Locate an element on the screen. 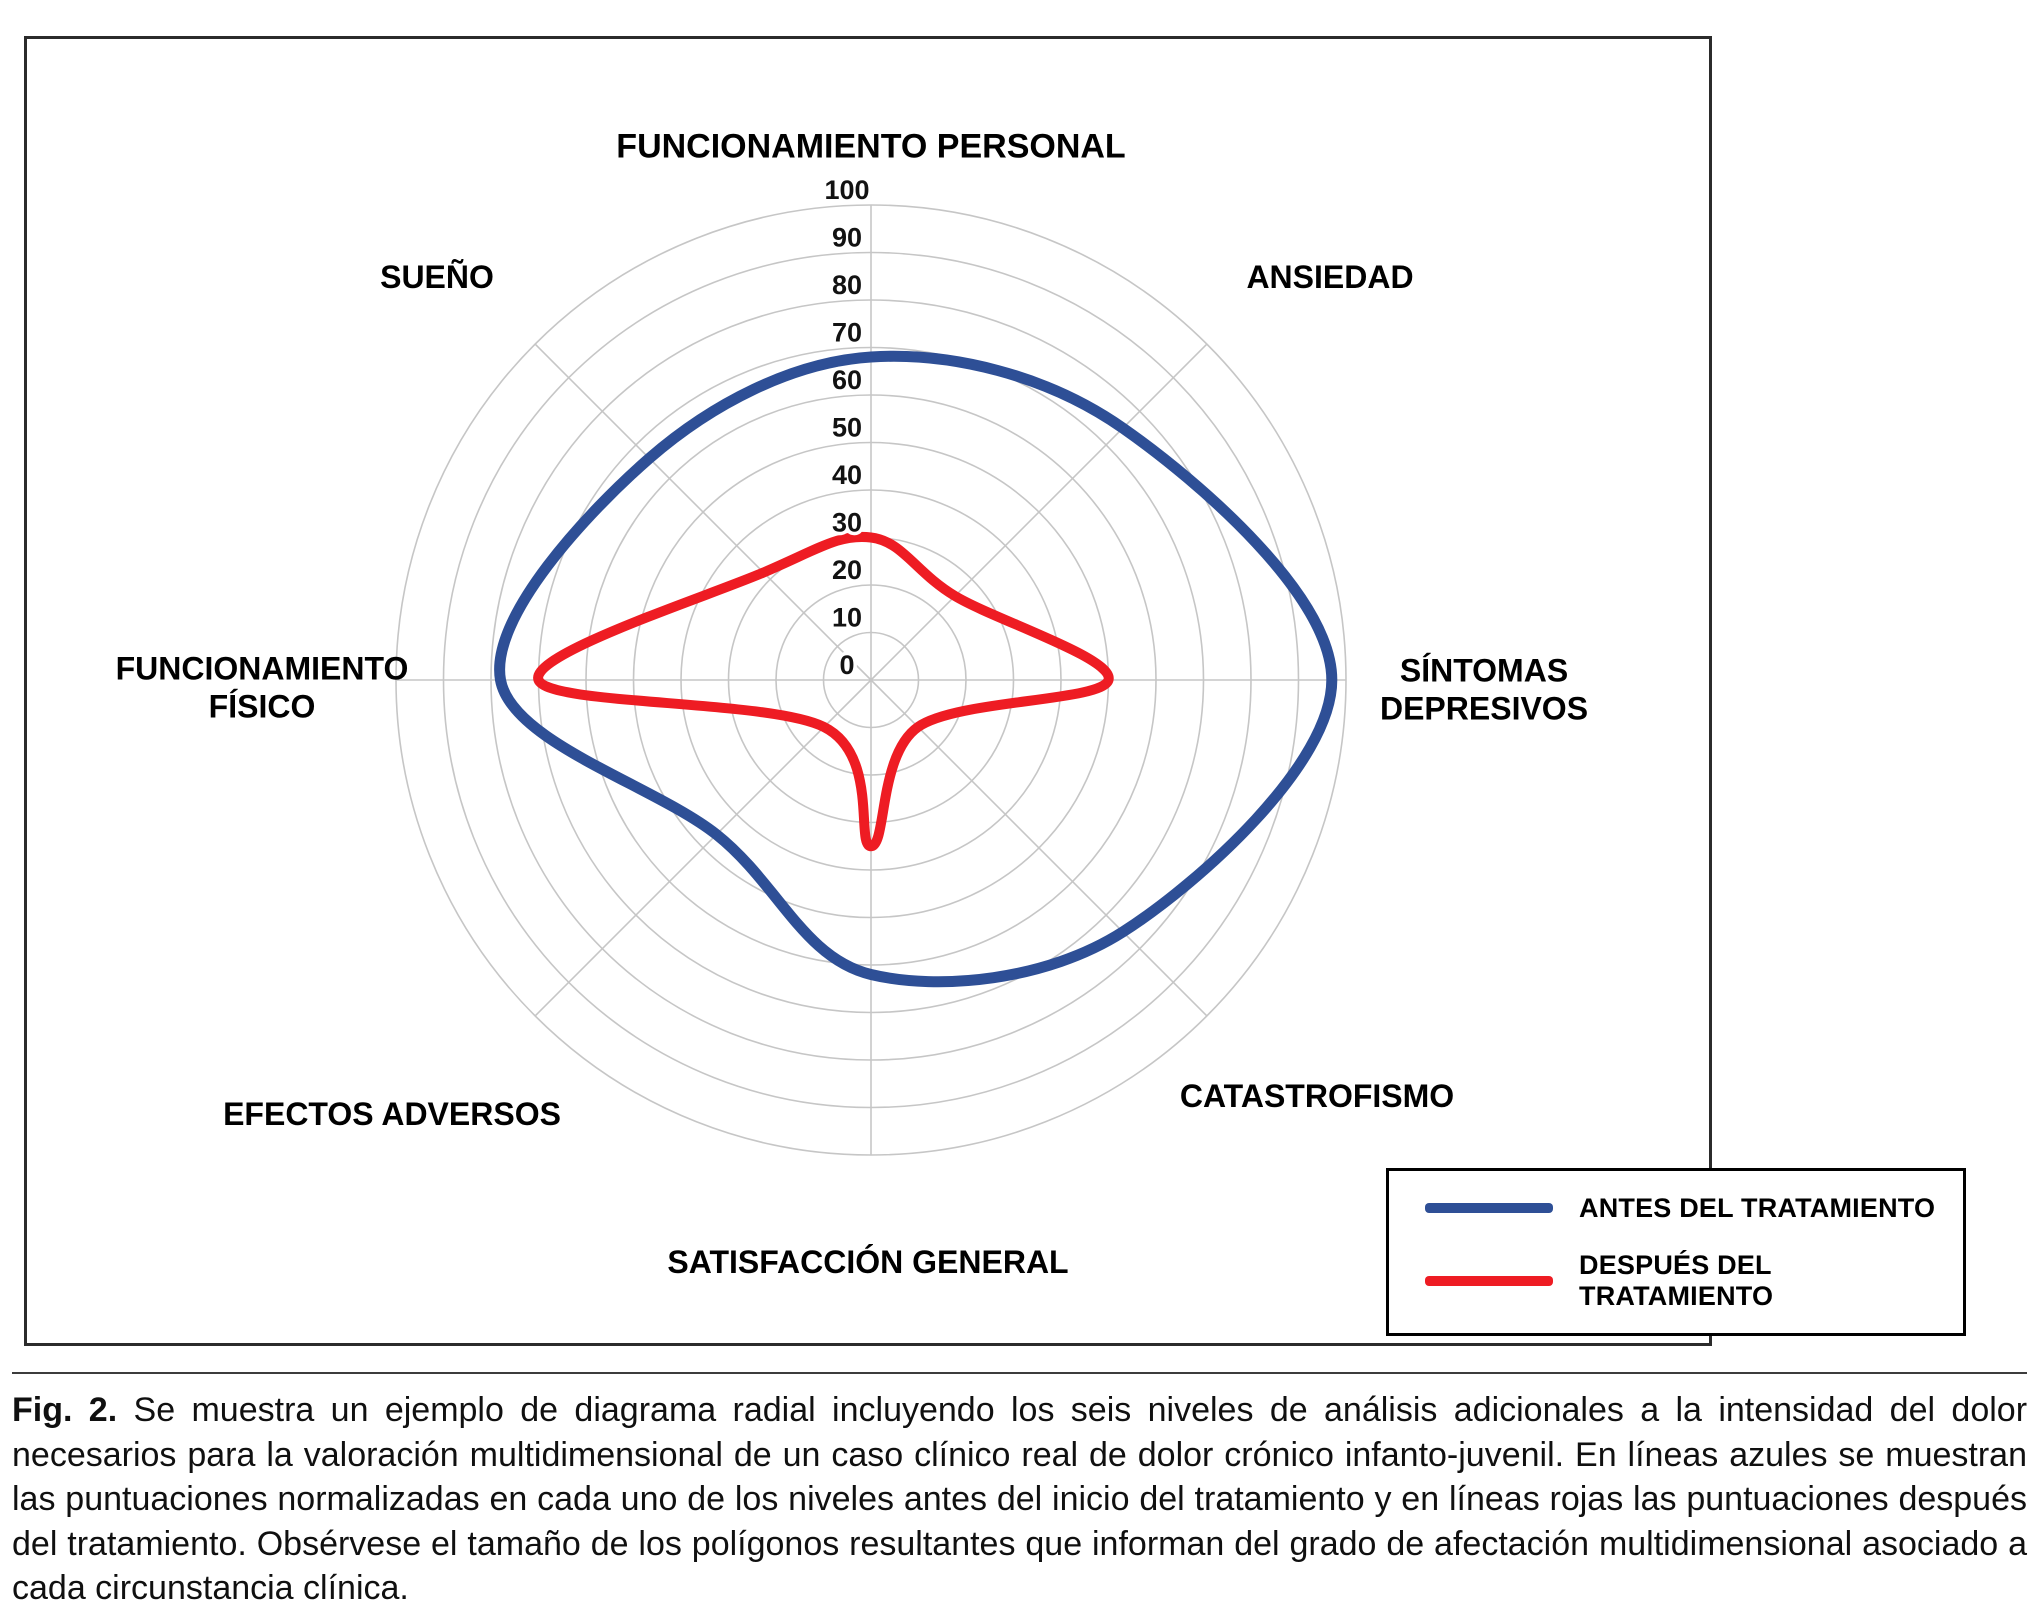 This screenshot has width=2039, height=1617. axis-label-catastrofismo: CATASTROFISMO is located at coordinates (1317, 1095).